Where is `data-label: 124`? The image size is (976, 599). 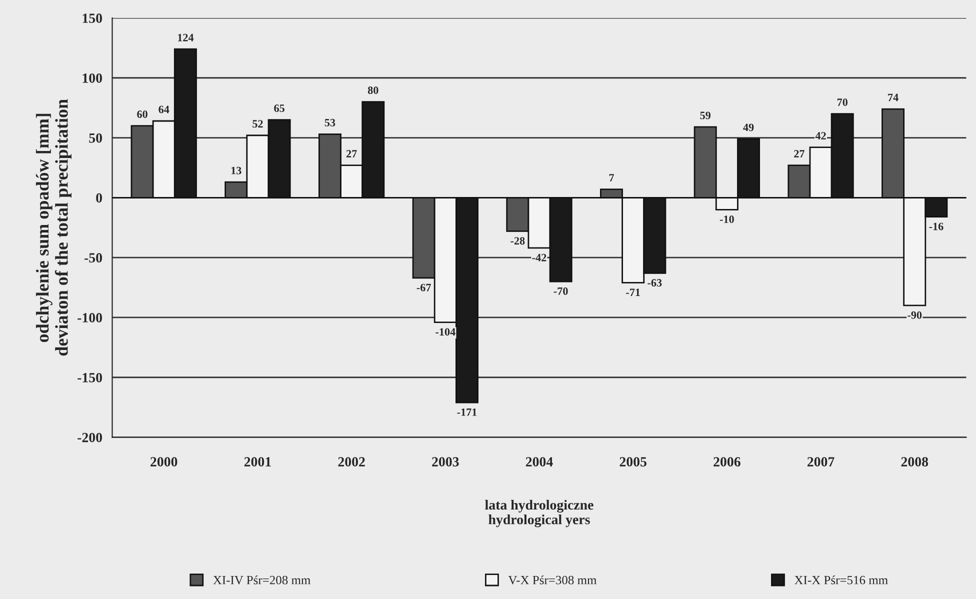
data-label: 124 is located at coordinates (186, 38).